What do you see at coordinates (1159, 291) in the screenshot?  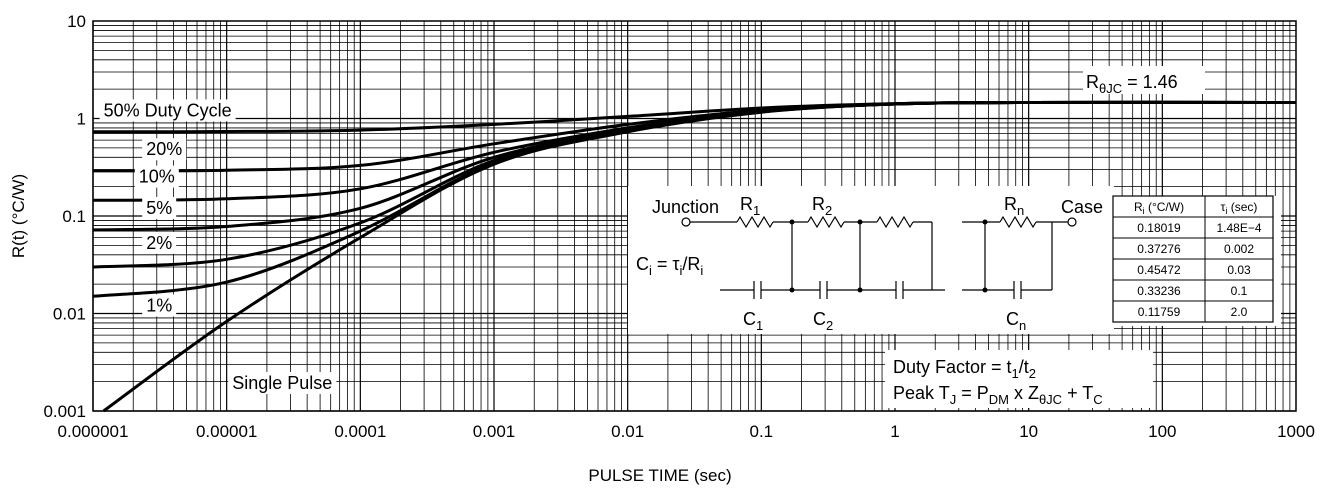 I see `table-cell: 0.33236` at bounding box center [1159, 291].